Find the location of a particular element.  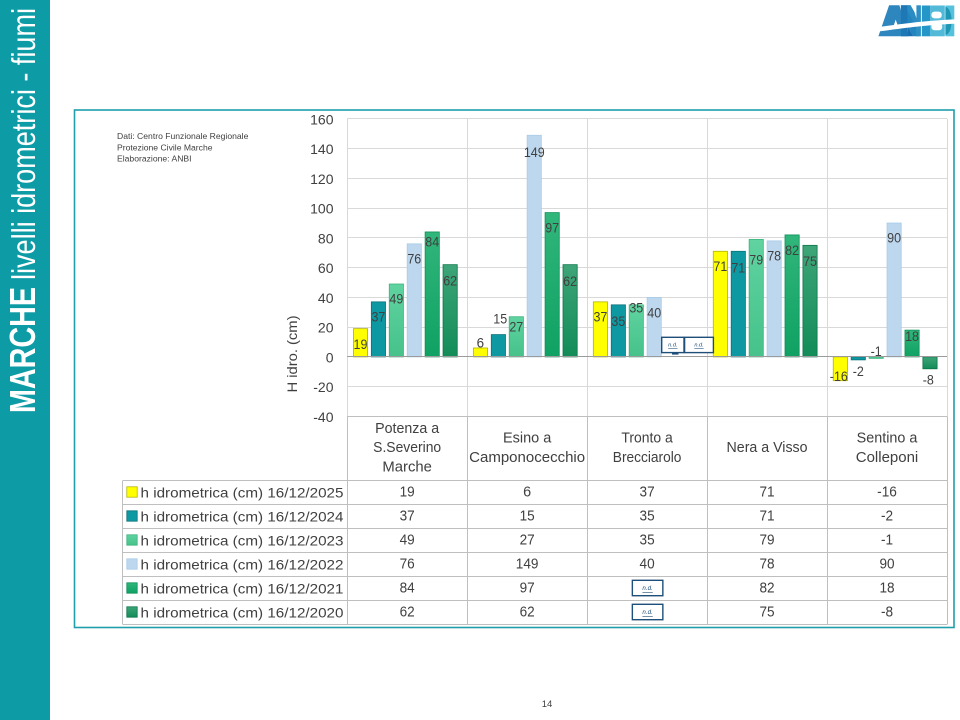

svg-text: h idrometrica (cm) 16/12/2021 is located at coordinates (242, 589).